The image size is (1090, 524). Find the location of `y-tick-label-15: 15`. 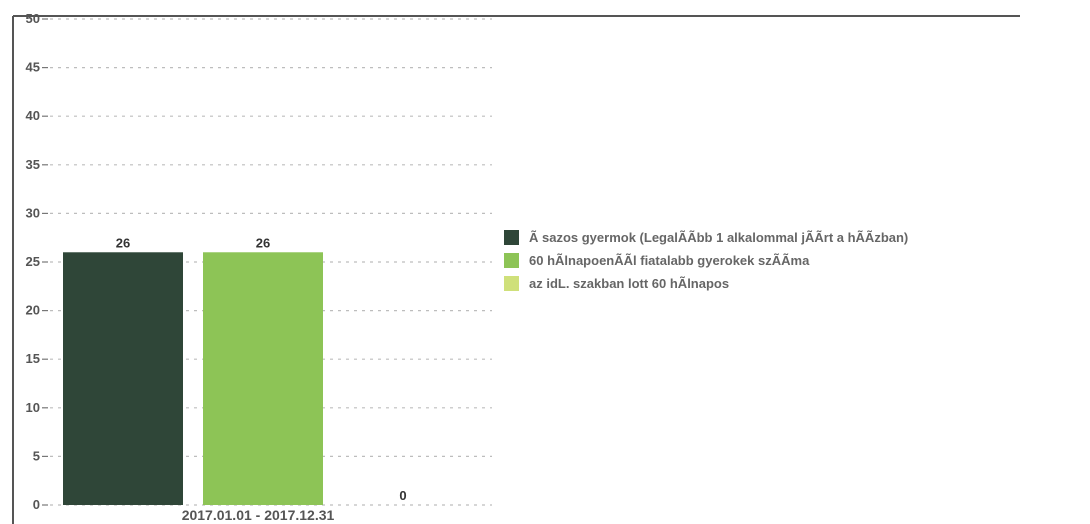

y-tick-label-15: 15 is located at coordinates (33, 358).